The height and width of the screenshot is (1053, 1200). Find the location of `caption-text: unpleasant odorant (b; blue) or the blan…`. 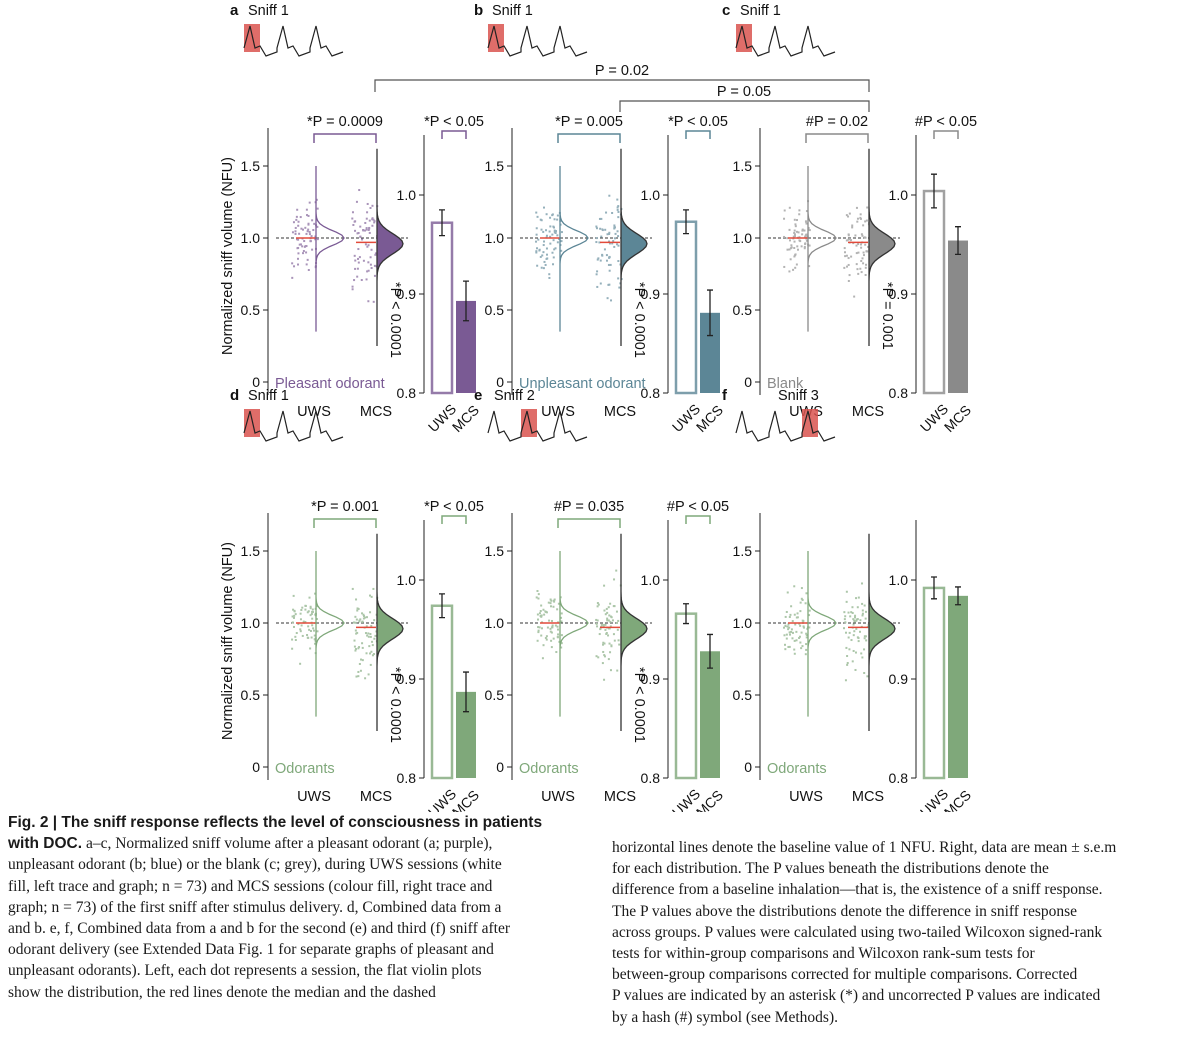

caption-text: unpleasant odorant (b; blue) or the blan… is located at coordinates (255, 865).